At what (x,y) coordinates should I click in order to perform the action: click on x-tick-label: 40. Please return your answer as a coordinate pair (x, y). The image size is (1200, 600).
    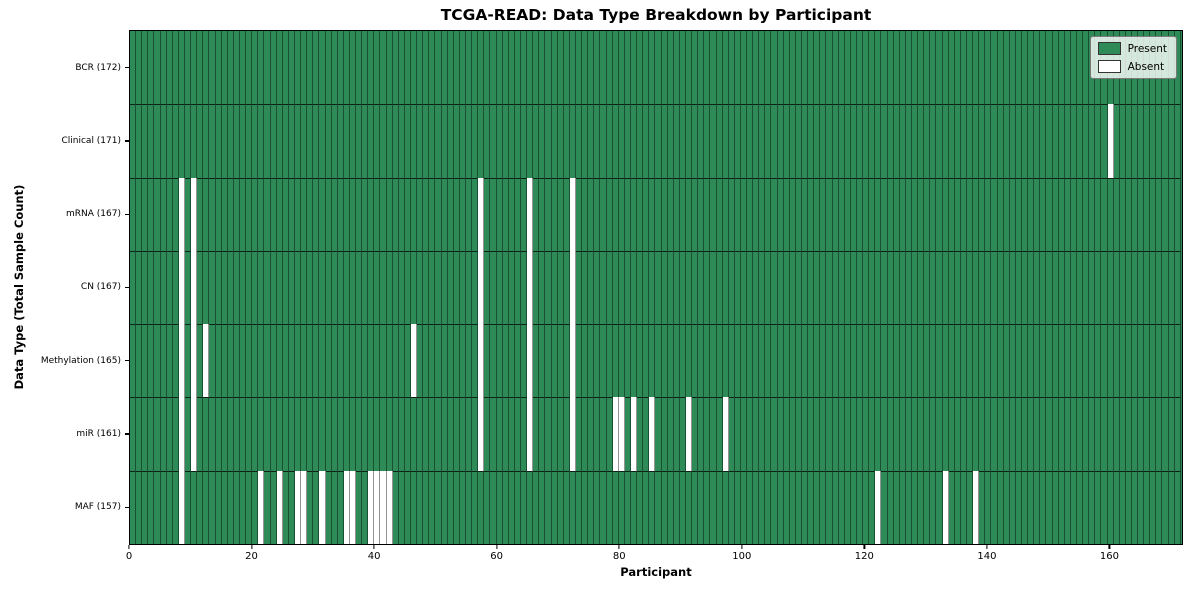
    Looking at the image, I should click on (374, 556).